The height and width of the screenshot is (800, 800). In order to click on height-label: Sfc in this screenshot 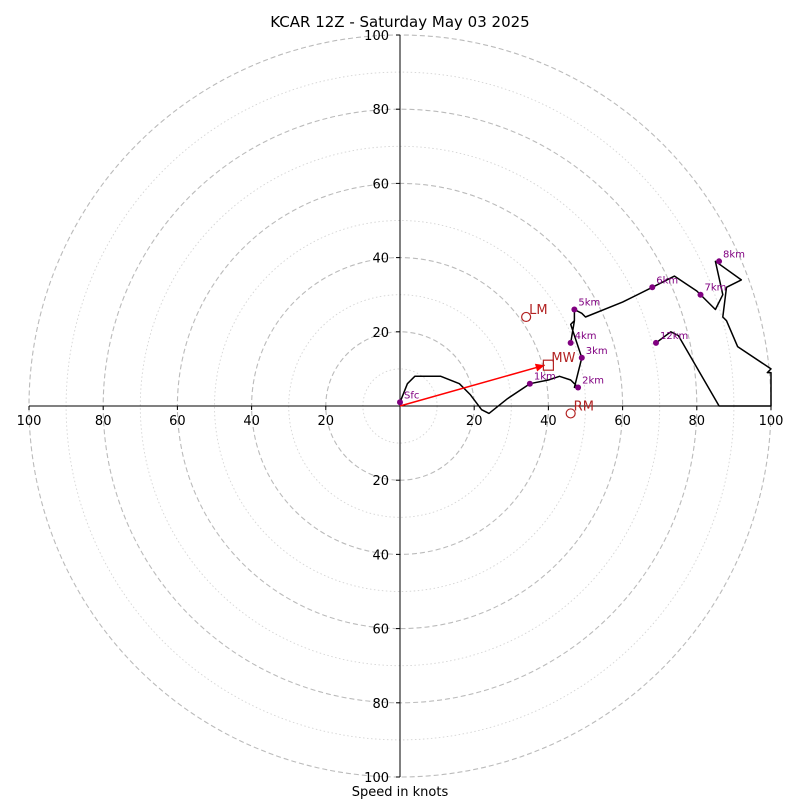, I will do `click(411, 395)`.